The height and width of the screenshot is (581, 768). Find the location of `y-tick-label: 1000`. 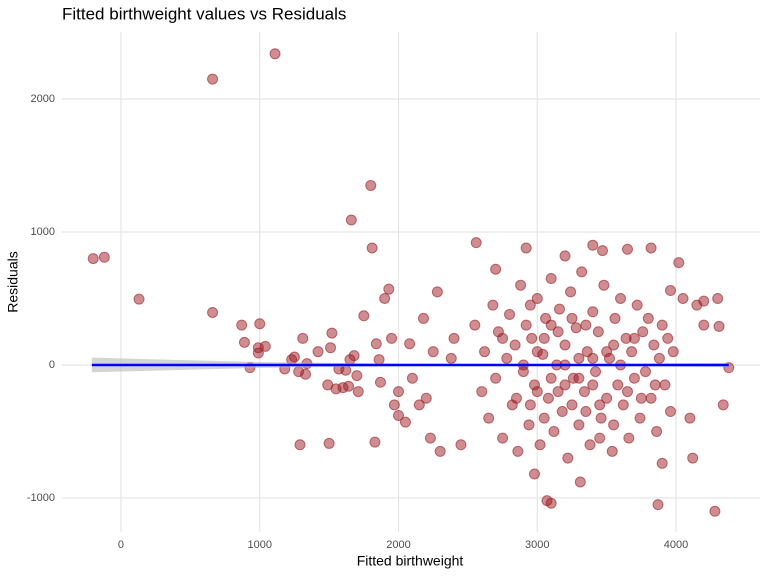

y-tick-label: 1000 is located at coordinates (43, 232).